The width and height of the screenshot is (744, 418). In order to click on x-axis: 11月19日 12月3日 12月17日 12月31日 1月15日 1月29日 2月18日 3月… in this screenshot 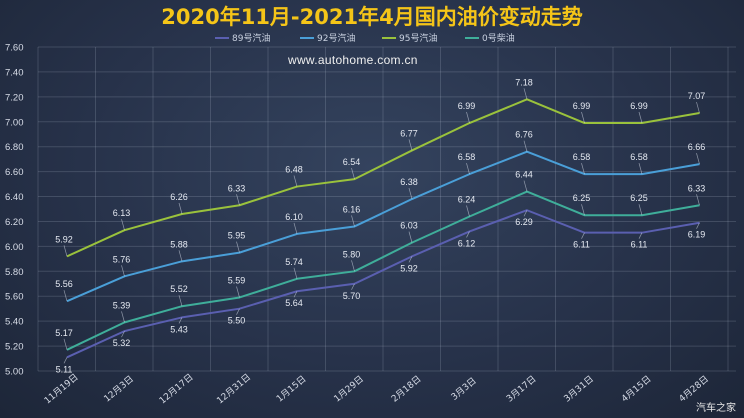, I will do `click(376, 389)`.